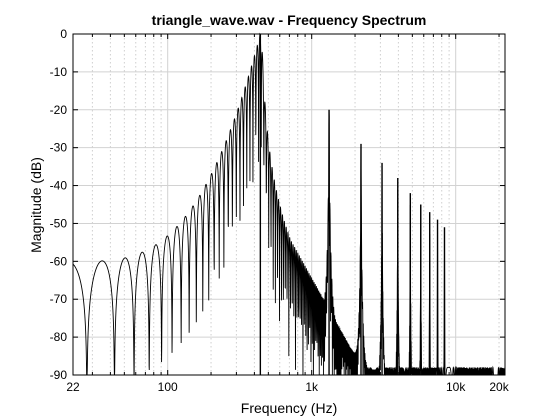 The image size is (560, 420). I want to click on y-tick-label: -40, so click(59, 186).